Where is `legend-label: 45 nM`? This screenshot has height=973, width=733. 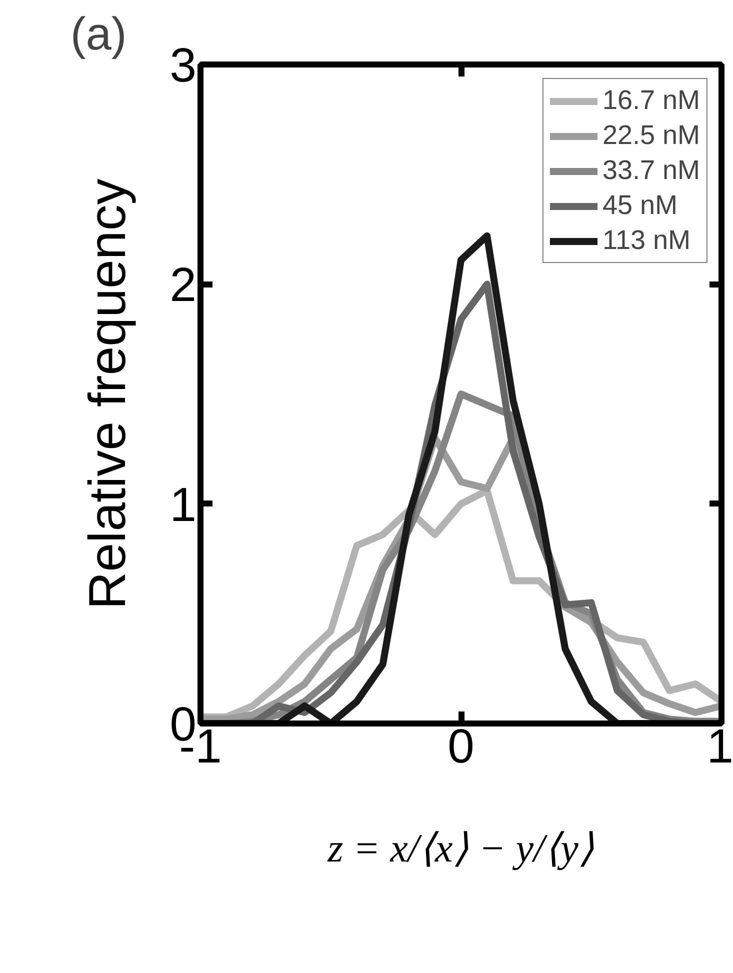 legend-label: 45 nM is located at coordinates (640, 205).